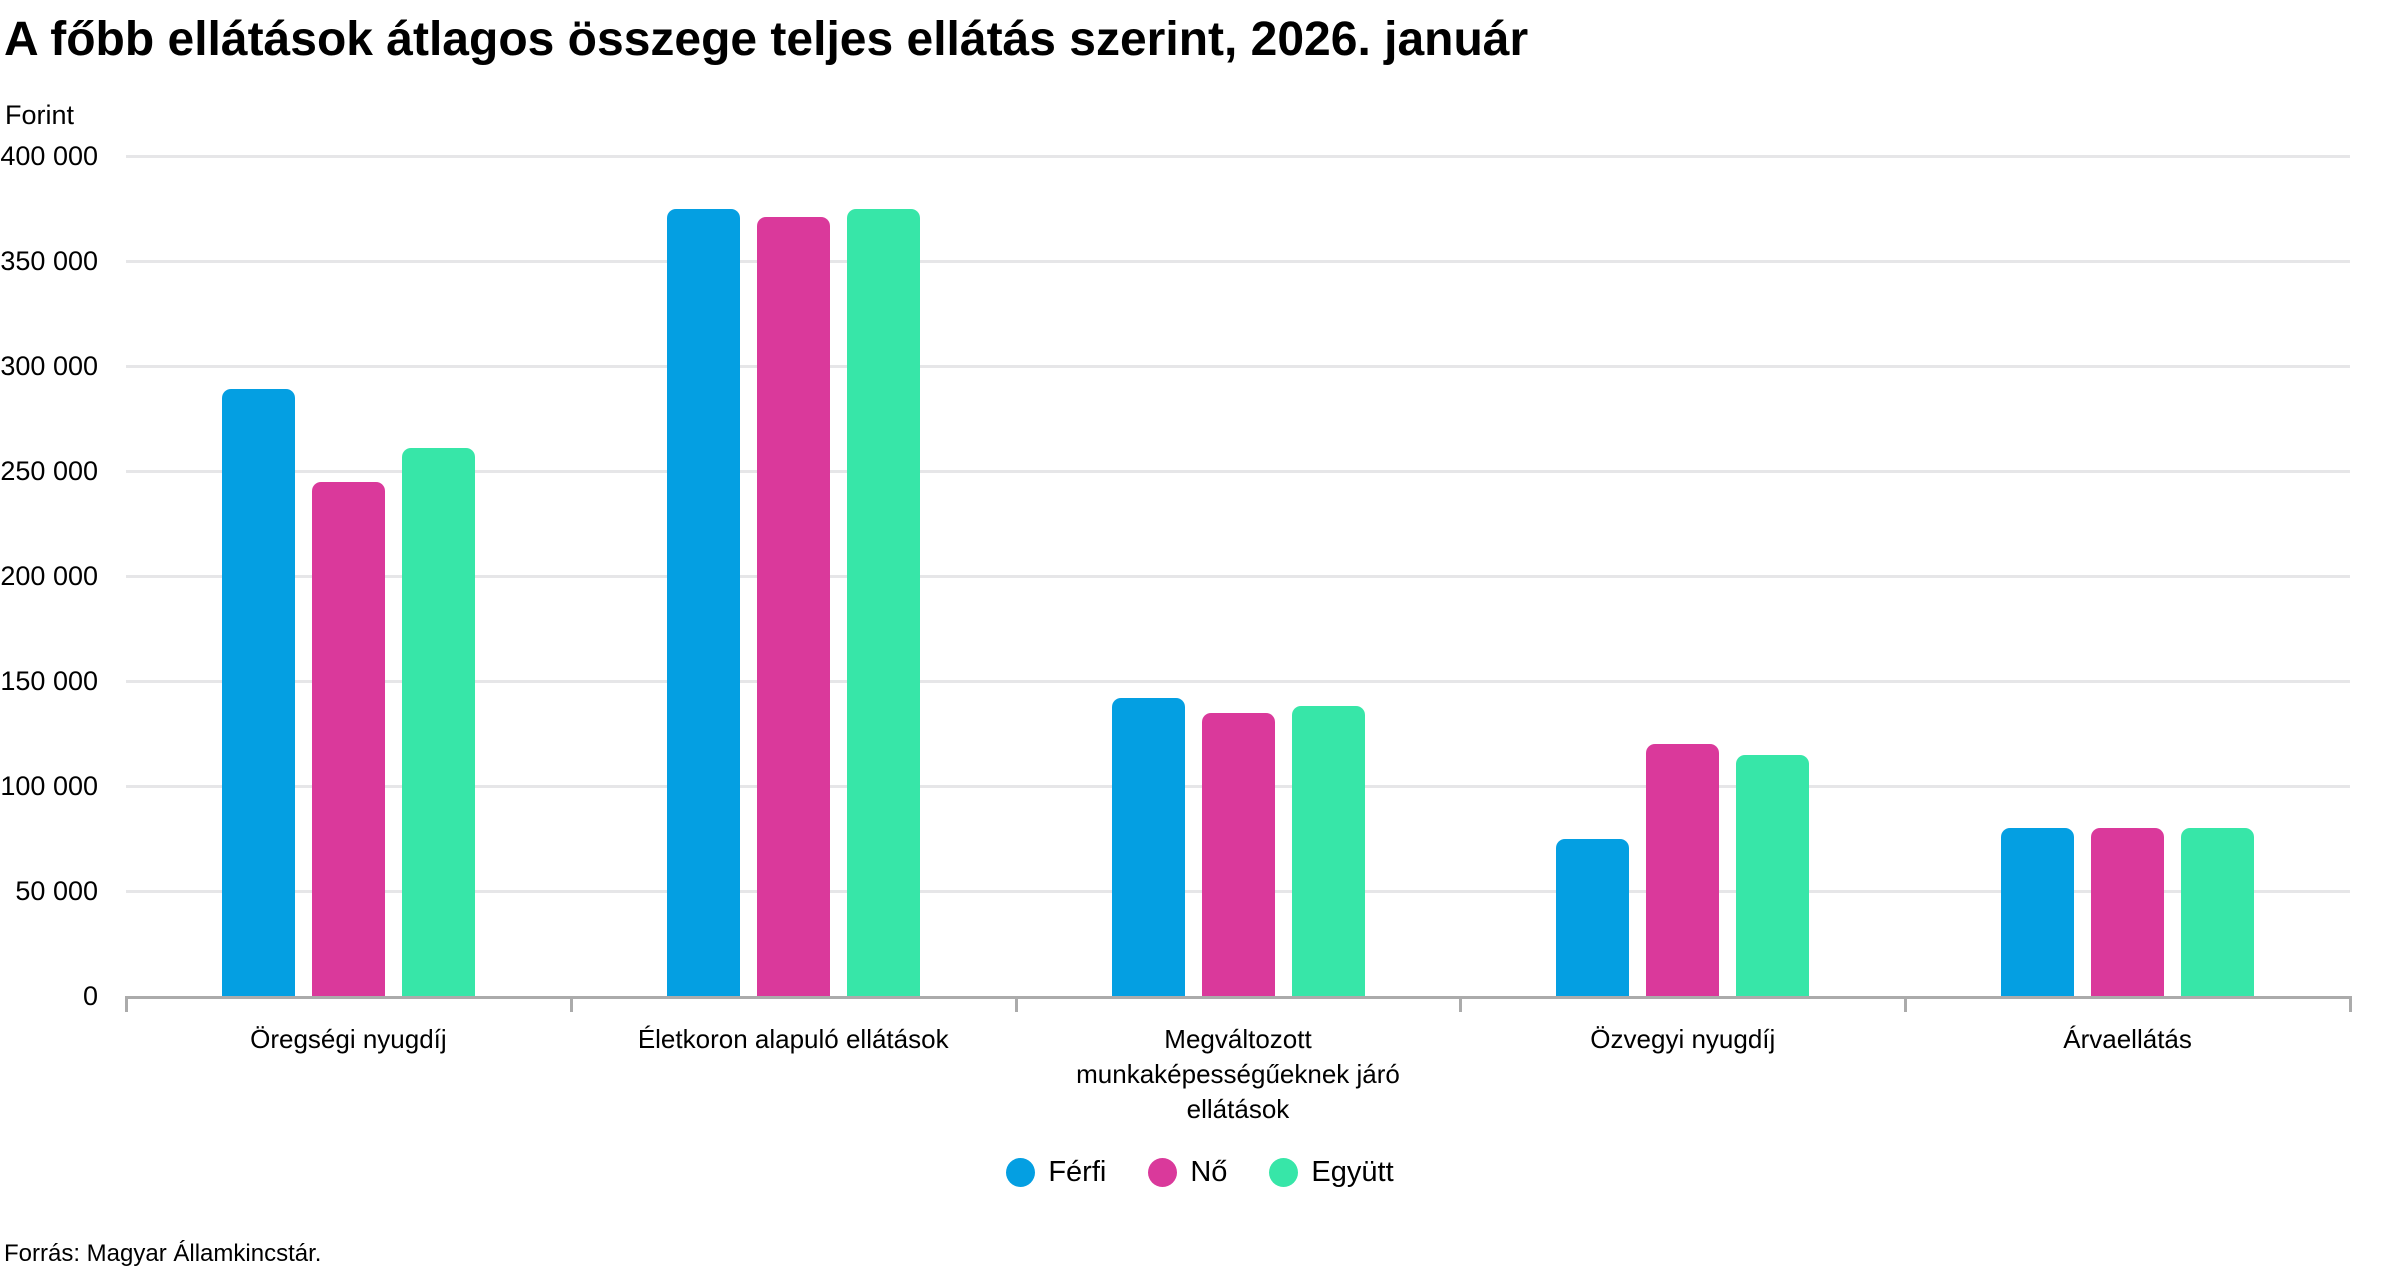 The width and height of the screenshot is (2400, 1270). What do you see at coordinates (1209, 1172) in the screenshot?
I see `legend-label: Nő` at bounding box center [1209, 1172].